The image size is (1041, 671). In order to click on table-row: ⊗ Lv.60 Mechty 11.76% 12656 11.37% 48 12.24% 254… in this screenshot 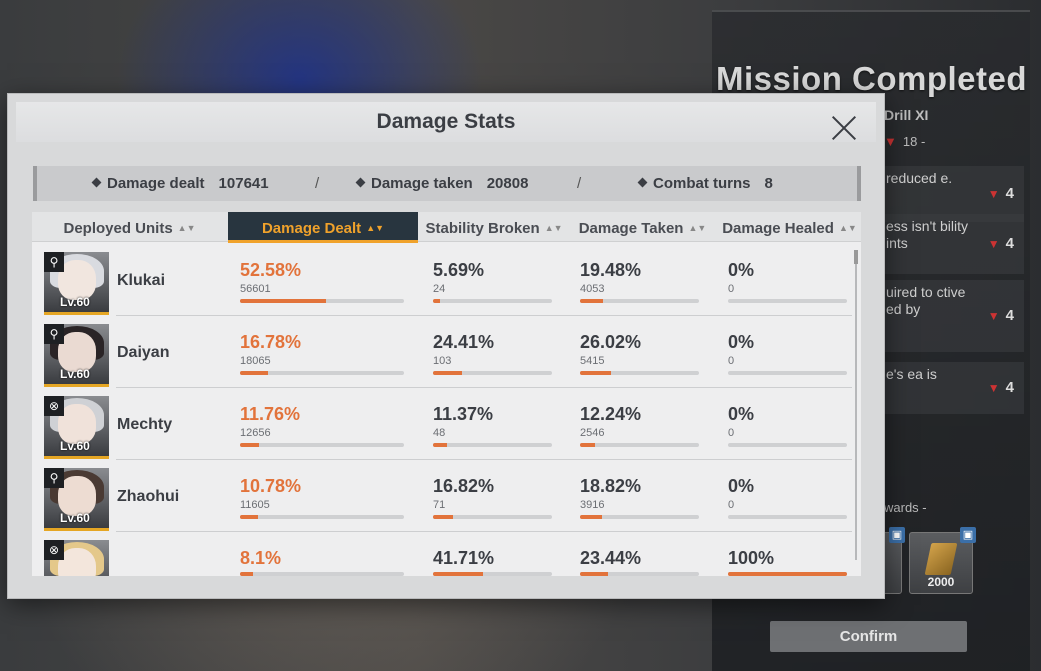, I will do `click(442, 424)`.